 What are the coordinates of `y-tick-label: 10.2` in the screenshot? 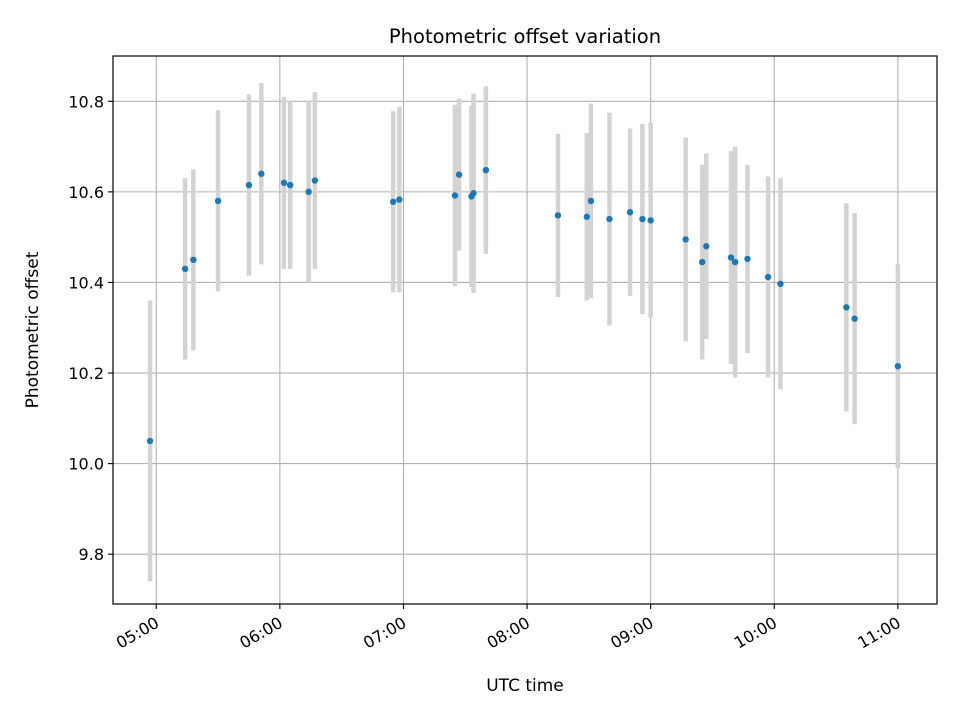 It's located at (86, 373).